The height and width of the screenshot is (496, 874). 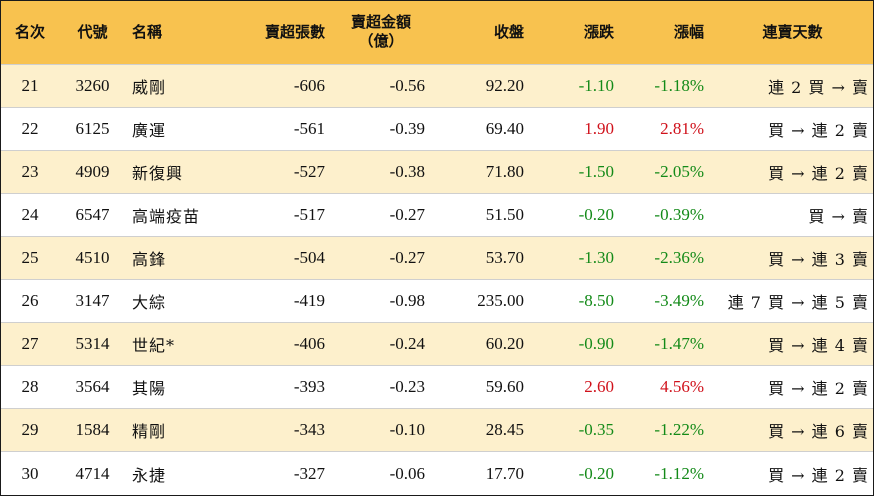 What do you see at coordinates (437, 32) in the screenshot?
I see `header-row: 名次 代號 名稱 賣超張數 賣超金額 （億） 收盤 漲跌 漲幅 連賣天數` at bounding box center [437, 32].